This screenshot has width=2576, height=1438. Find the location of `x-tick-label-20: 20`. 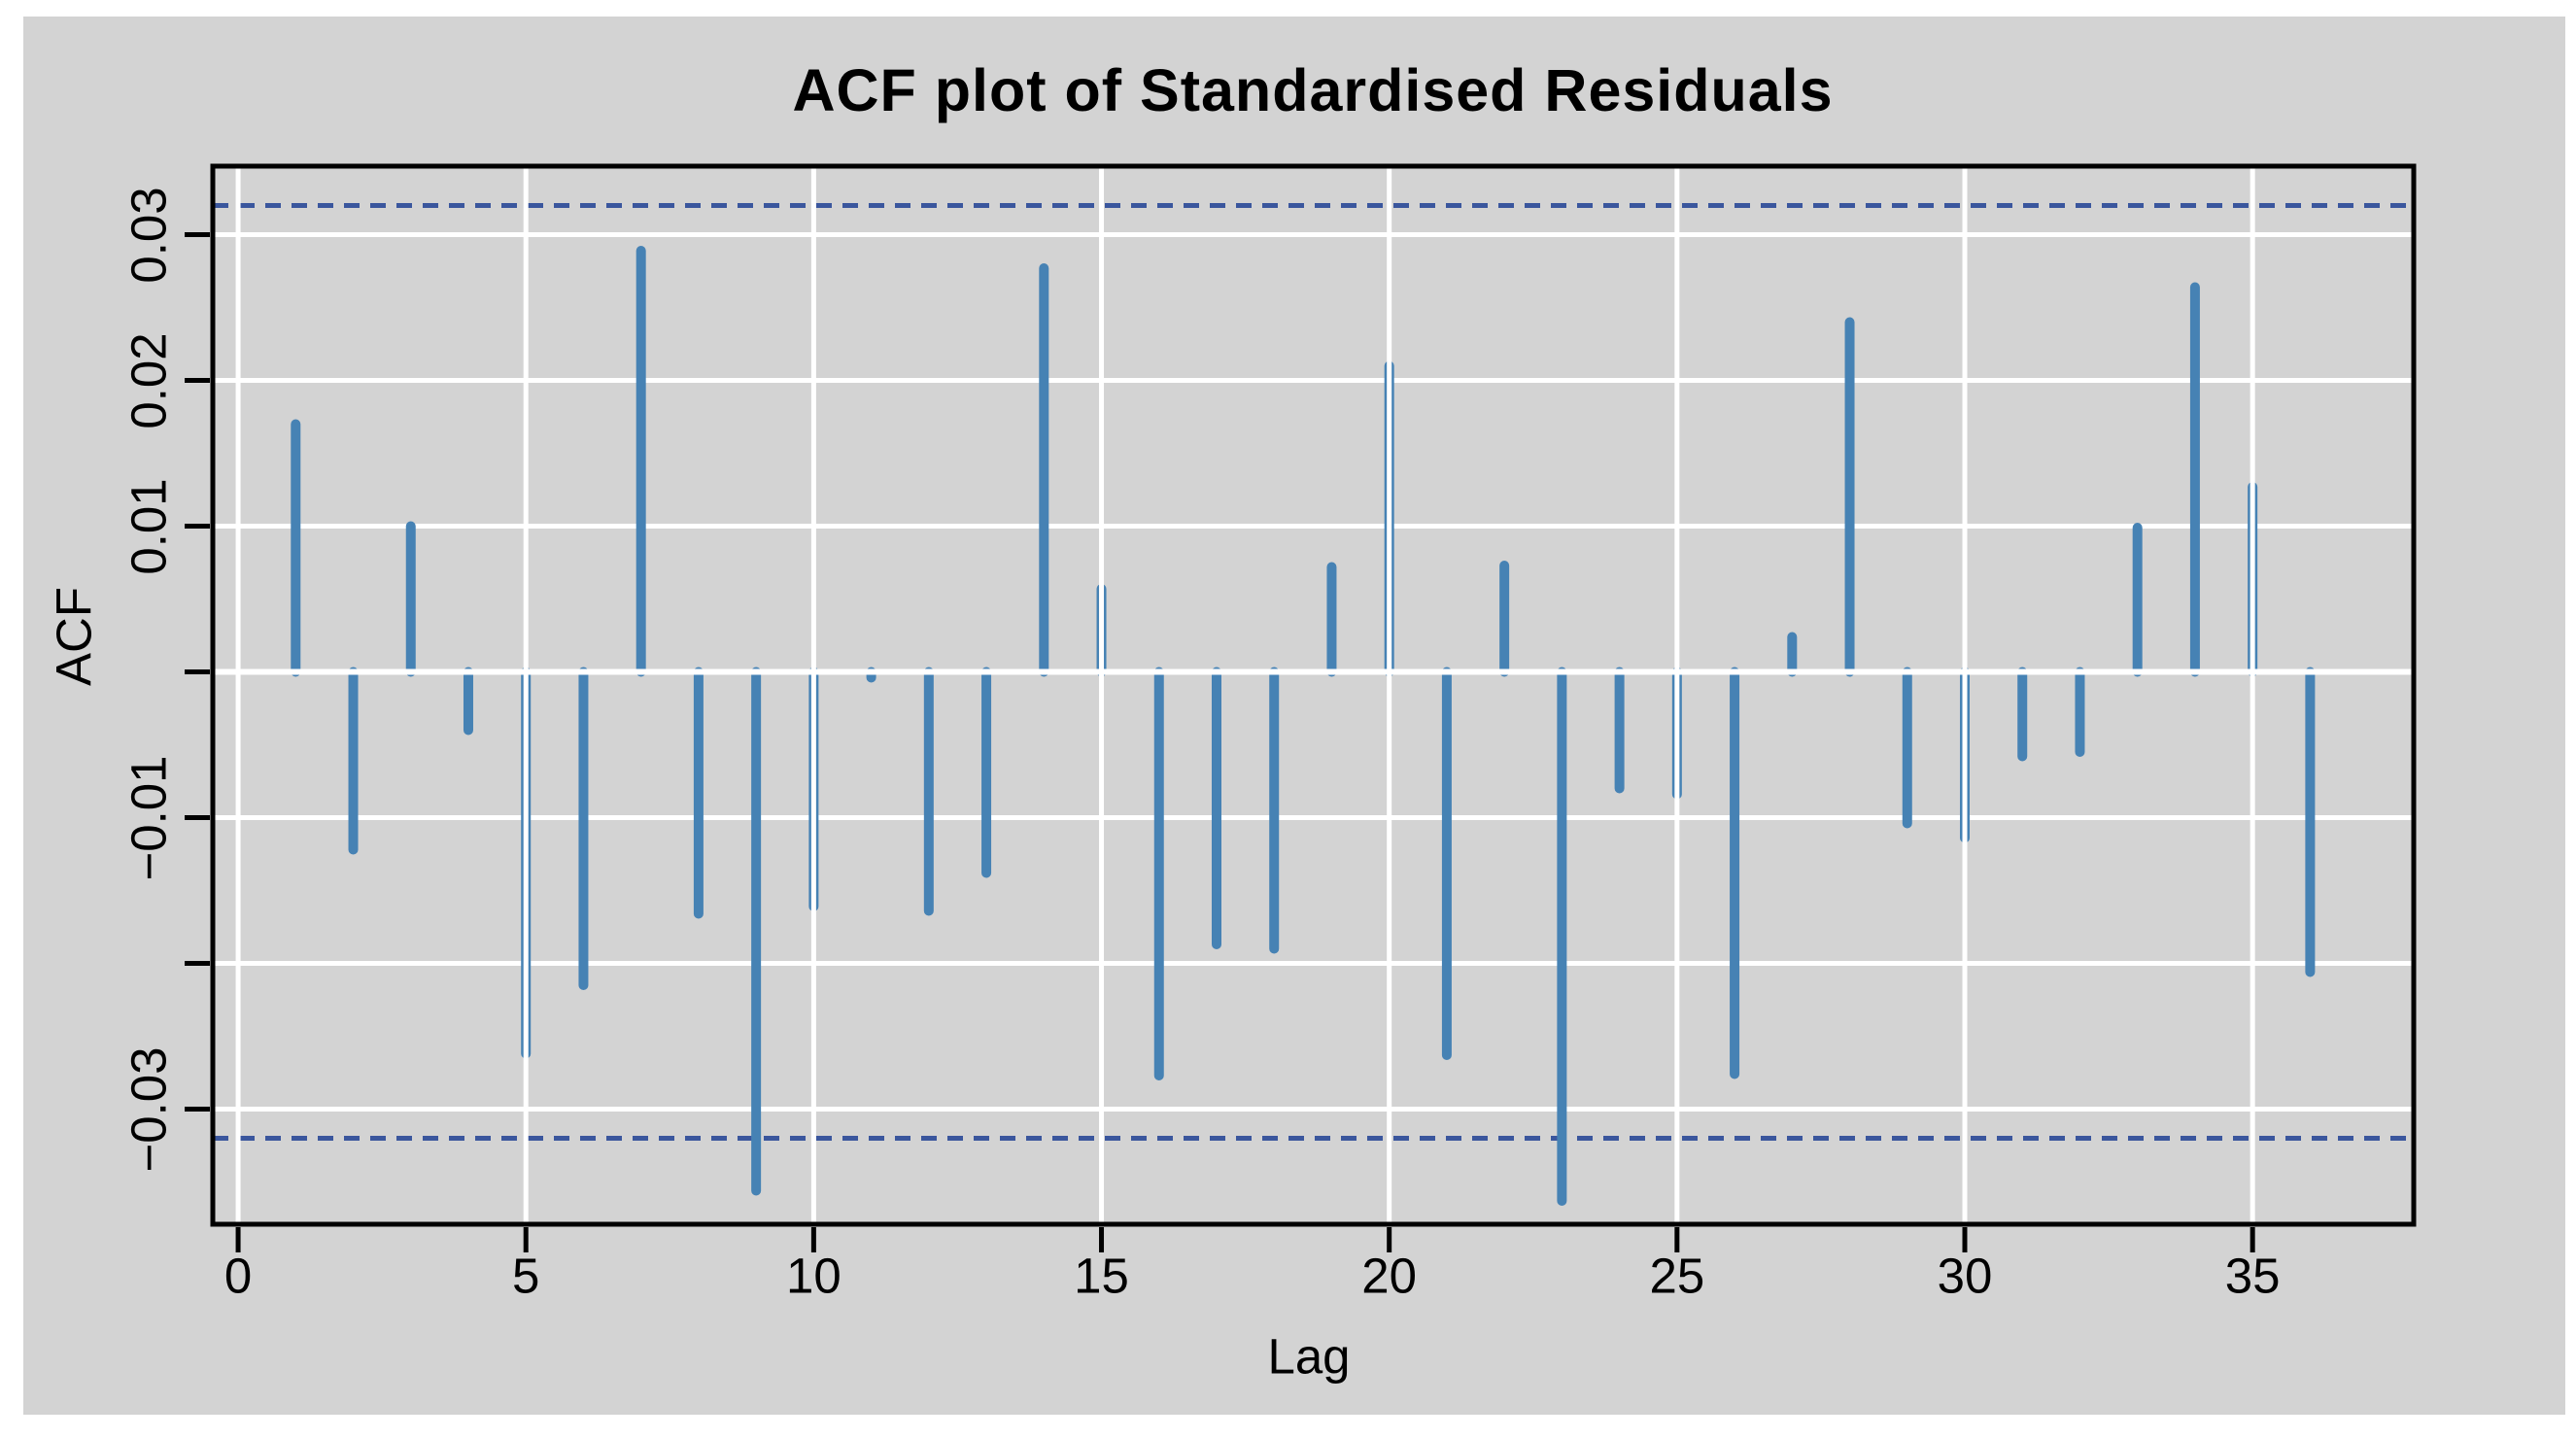

x-tick-label-20: 20 is located at coordinates (1390, 1276).